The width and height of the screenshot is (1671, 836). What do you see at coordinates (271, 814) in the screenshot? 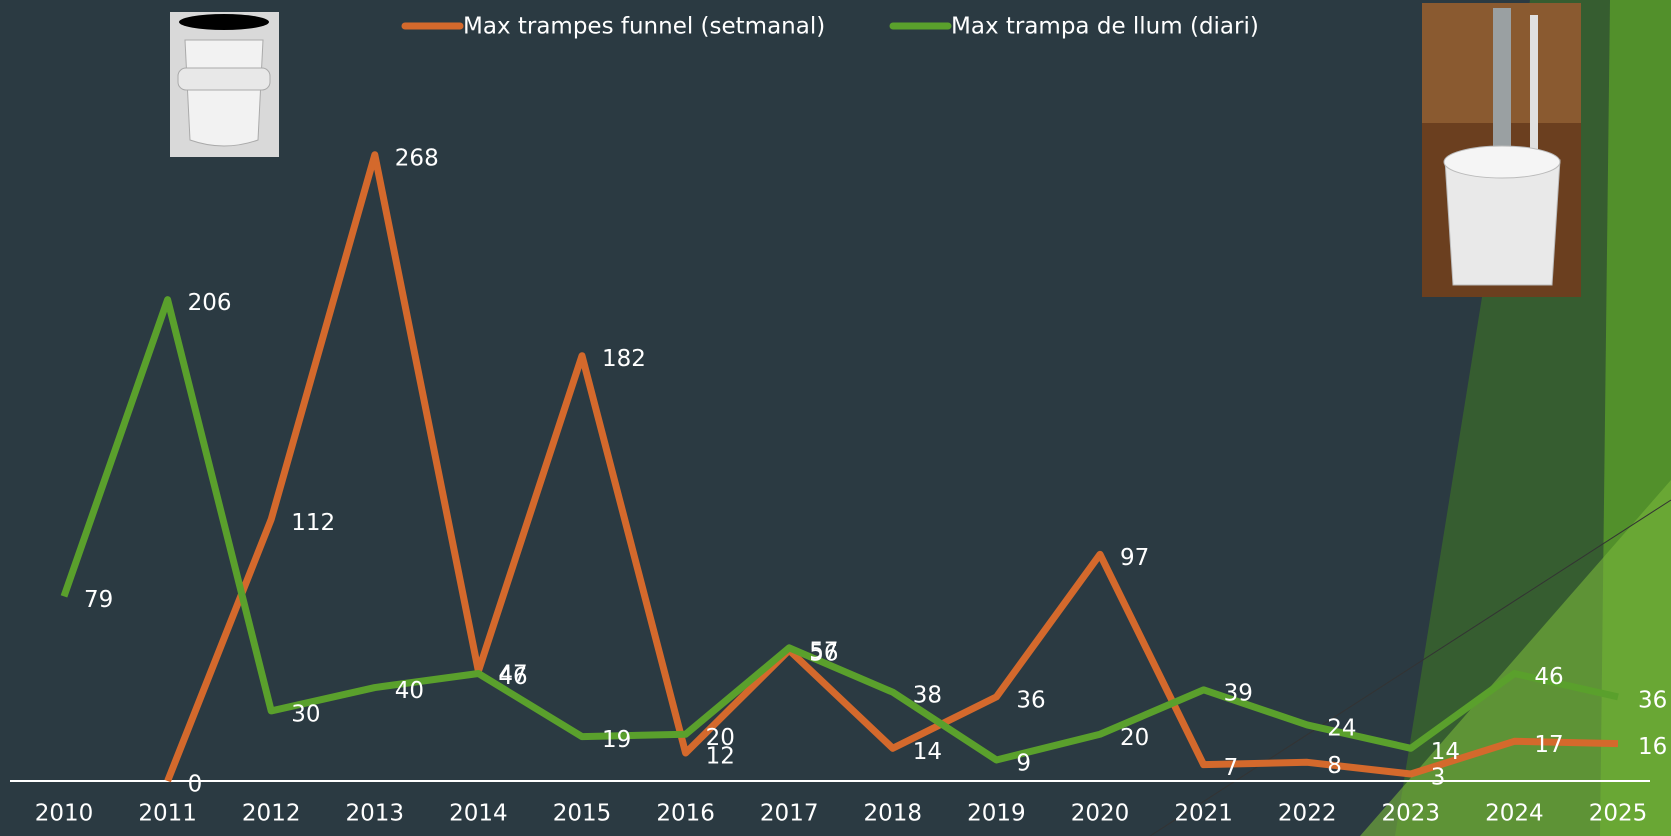
I see `x-tick-label: 2012` at bounding box center [271, 814].